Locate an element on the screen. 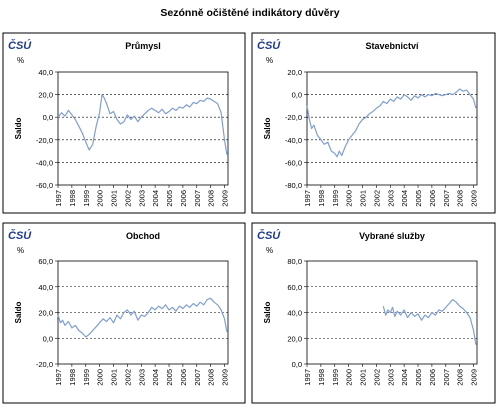 This screenshot has width=500, height=408. y-tick-label: -80,0 is located at coordinates (293, 185).